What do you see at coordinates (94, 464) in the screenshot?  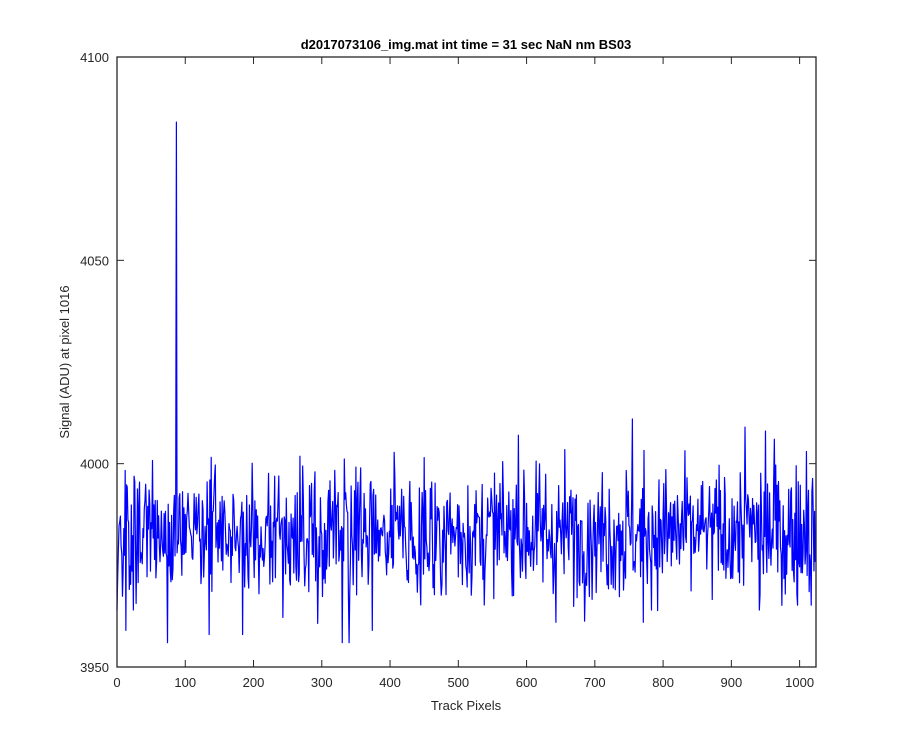 I see `y-tick-label: 4000` at bounding box center [94, 464].